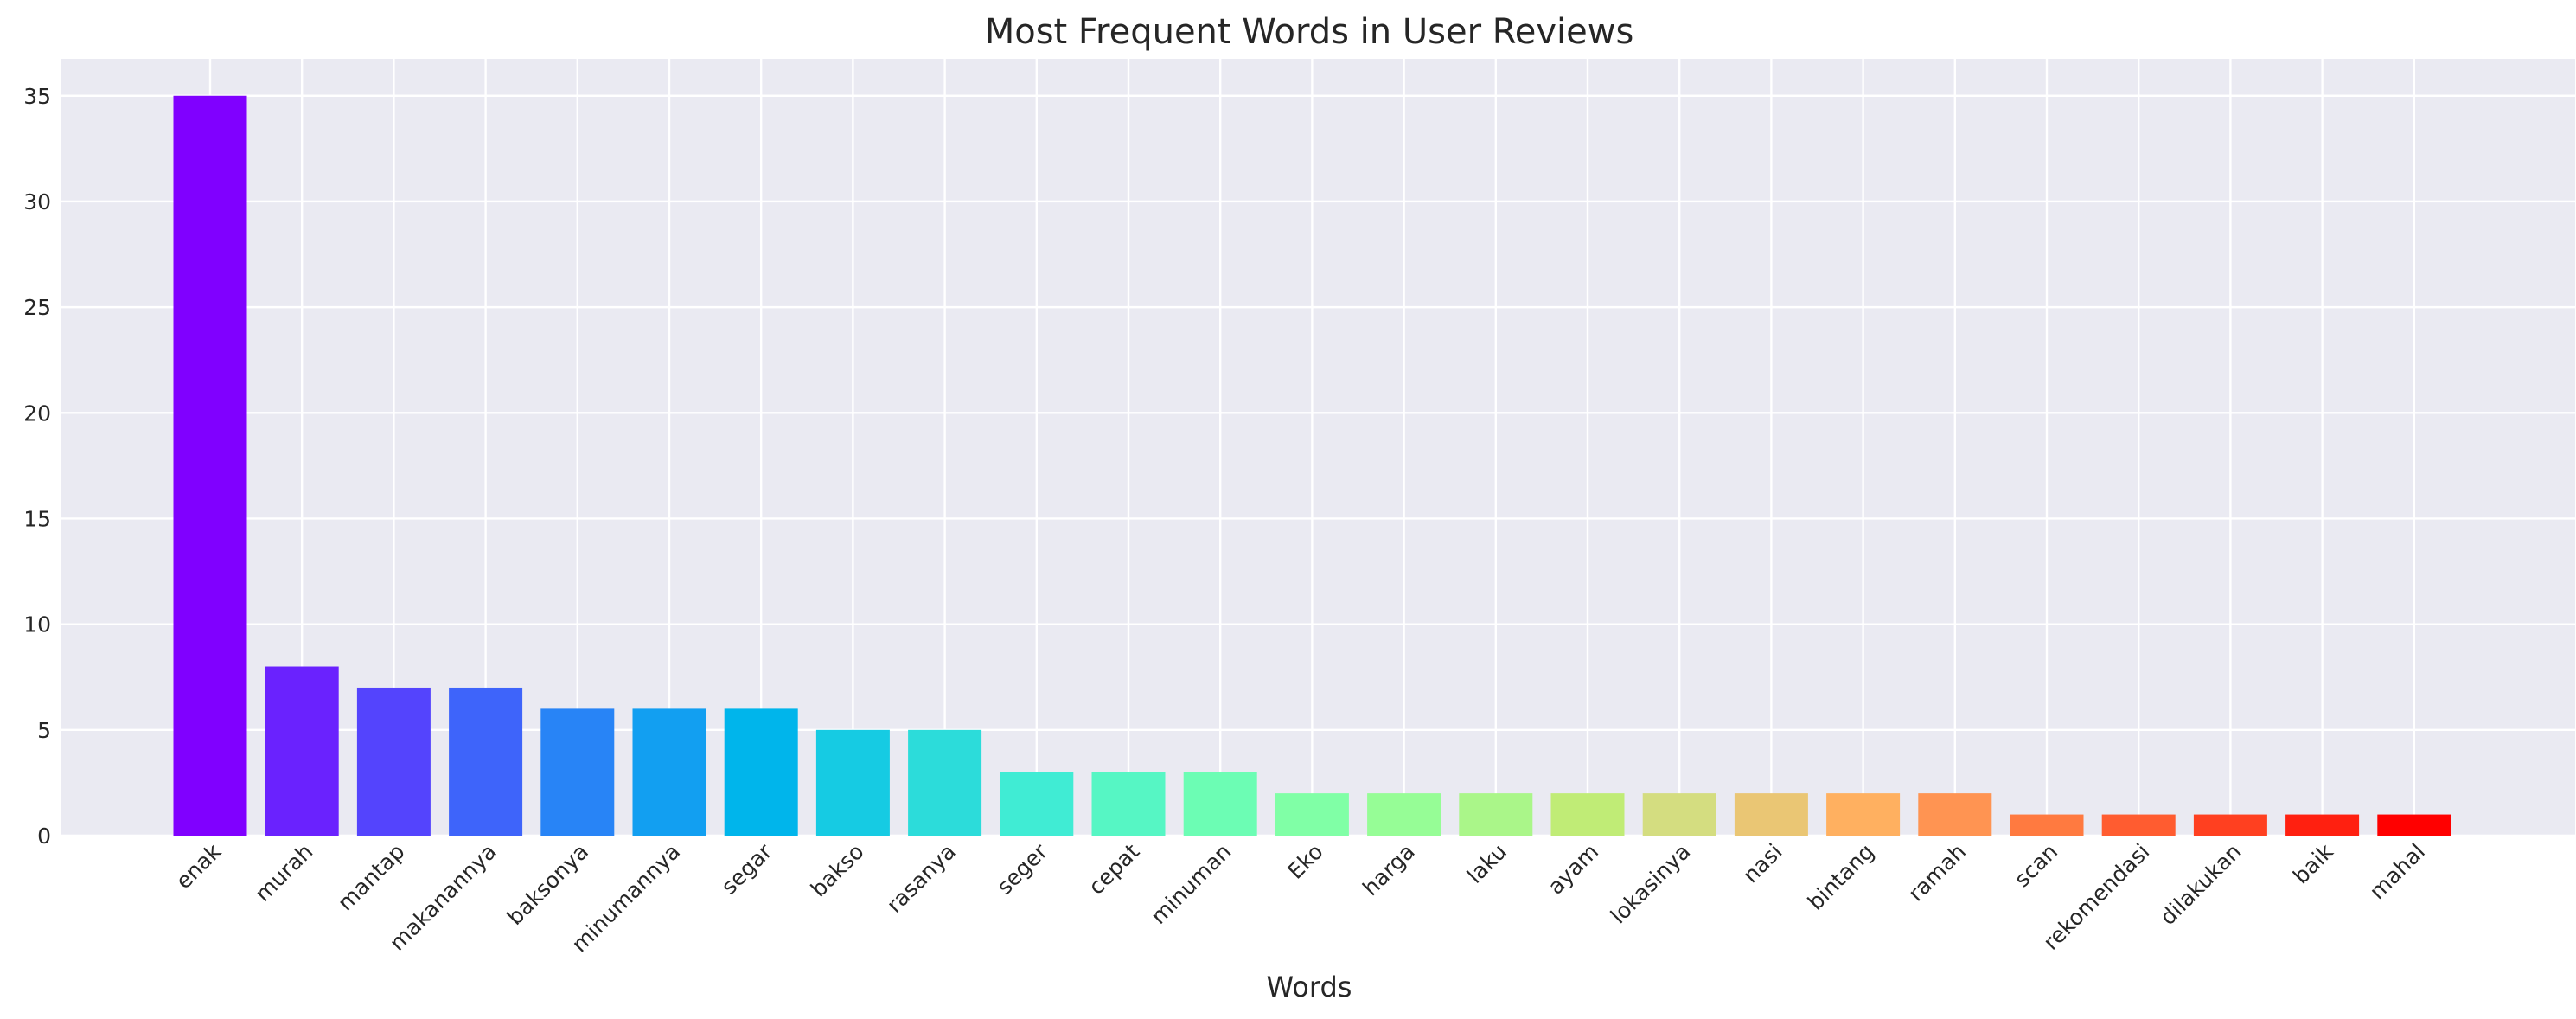 This screenshot has height=1019, width=2576. What do you see at coordinates (372, 877) in the screenshot?
I see `x-tick-label: mantap` at bounding box center [372, 877].